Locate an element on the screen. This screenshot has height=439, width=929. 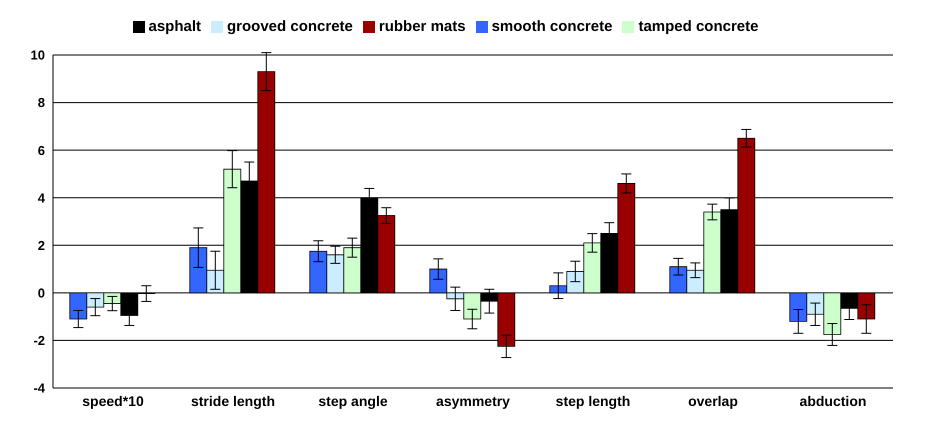
legend-label: grooved concrete is located at coordinates (290, 26).